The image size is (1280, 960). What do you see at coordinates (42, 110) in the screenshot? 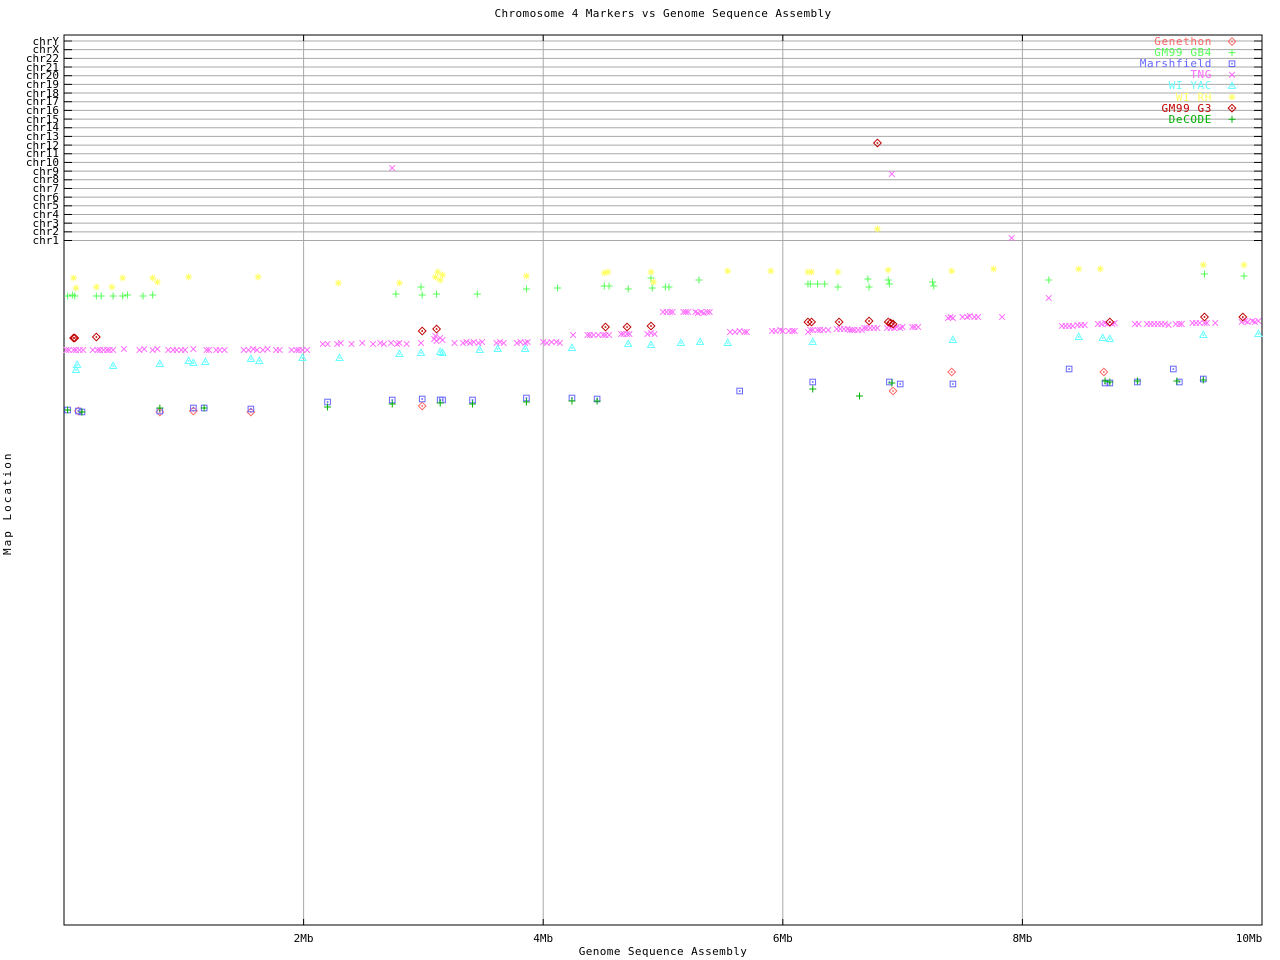
I see `y-tick-label-chr16: chr16` at bounding box center [42, 110].